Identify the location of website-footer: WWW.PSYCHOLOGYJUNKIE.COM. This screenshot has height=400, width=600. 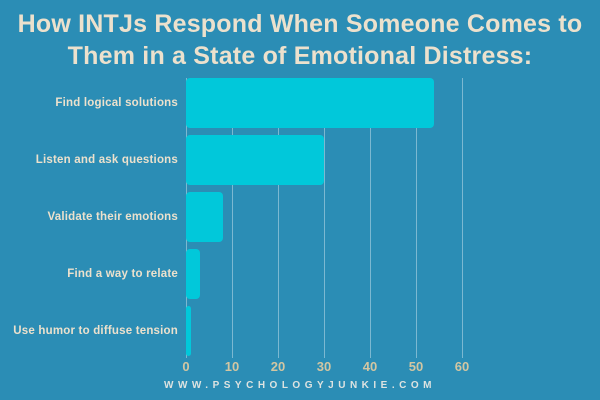
(300, 385).